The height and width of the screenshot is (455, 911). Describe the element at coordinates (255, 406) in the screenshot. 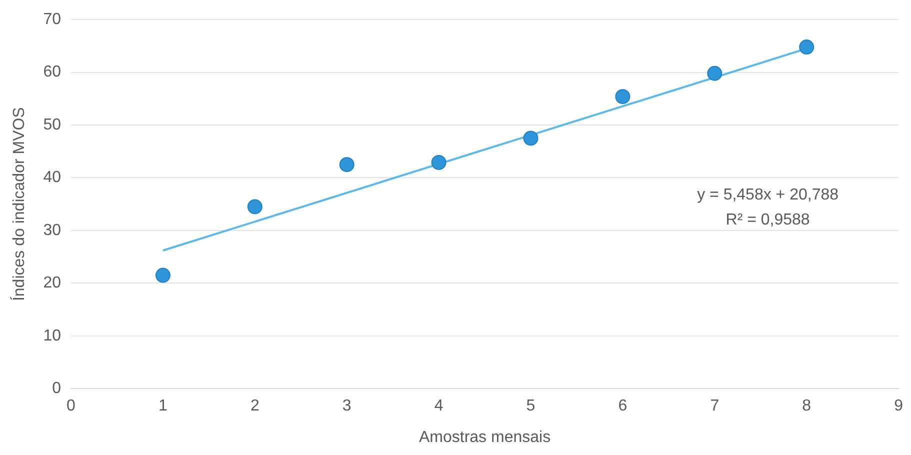

I see `x-tick-label: 2` at that location.